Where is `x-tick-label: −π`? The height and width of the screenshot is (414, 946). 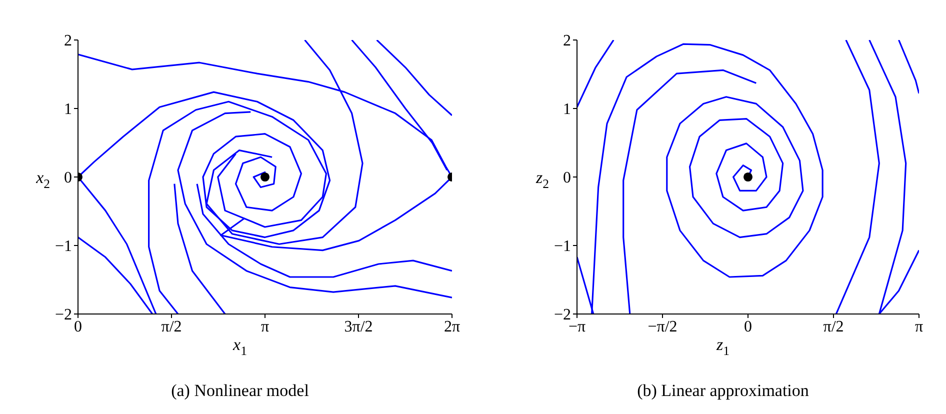
x-tick-label: −π is located at coordinates (577, 327).